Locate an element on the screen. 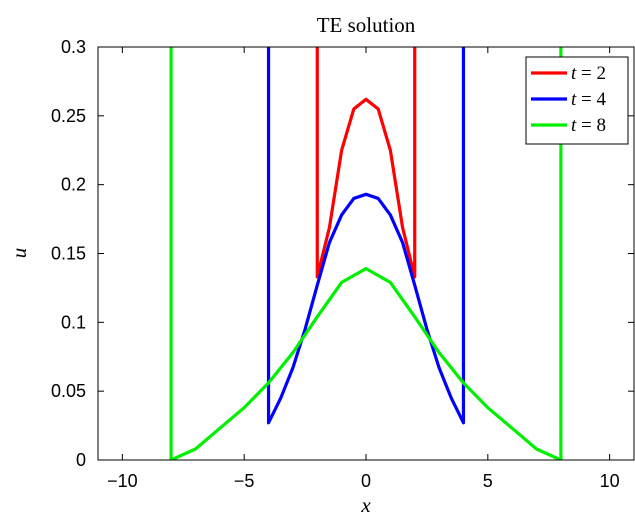  y-tick-label: 0.05 is located at coordinates (68, 391).